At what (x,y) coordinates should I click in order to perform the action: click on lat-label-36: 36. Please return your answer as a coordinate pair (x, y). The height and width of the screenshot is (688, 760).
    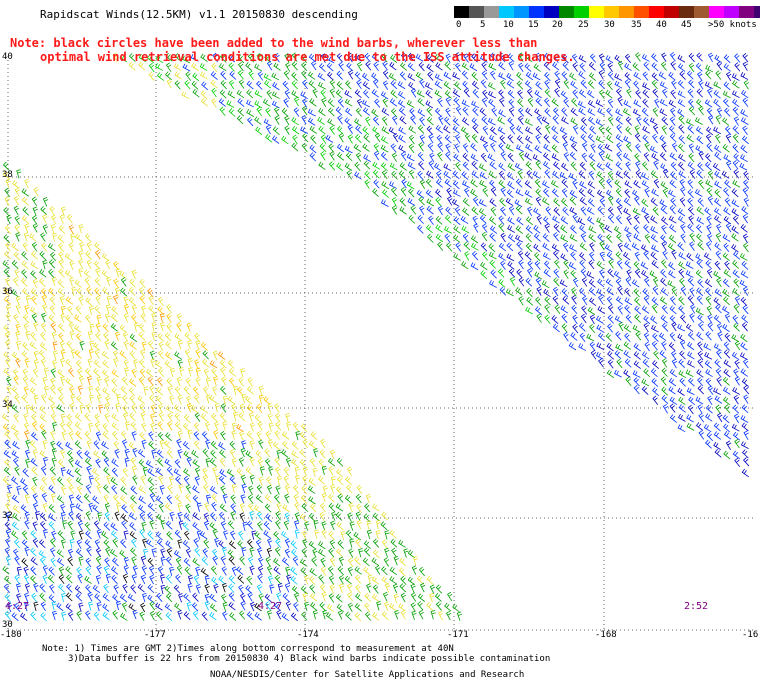
    Looking at the image, I should click on (7, 292).